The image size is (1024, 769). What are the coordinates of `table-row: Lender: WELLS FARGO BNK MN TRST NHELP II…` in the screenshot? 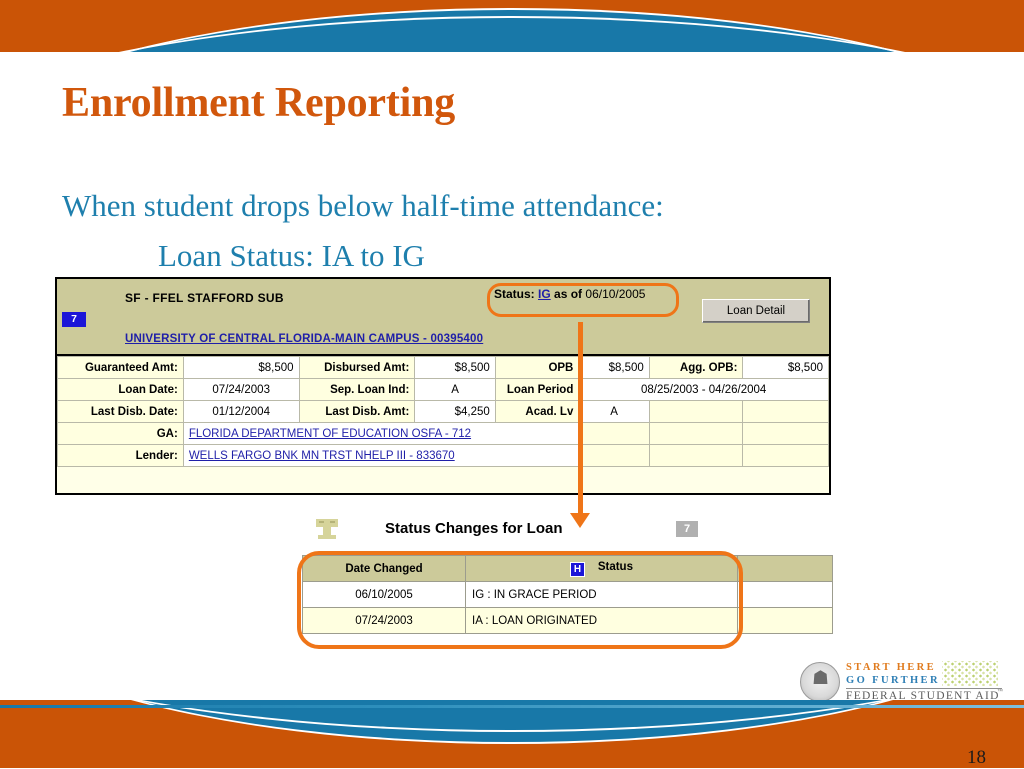 It's located at (443, 455).